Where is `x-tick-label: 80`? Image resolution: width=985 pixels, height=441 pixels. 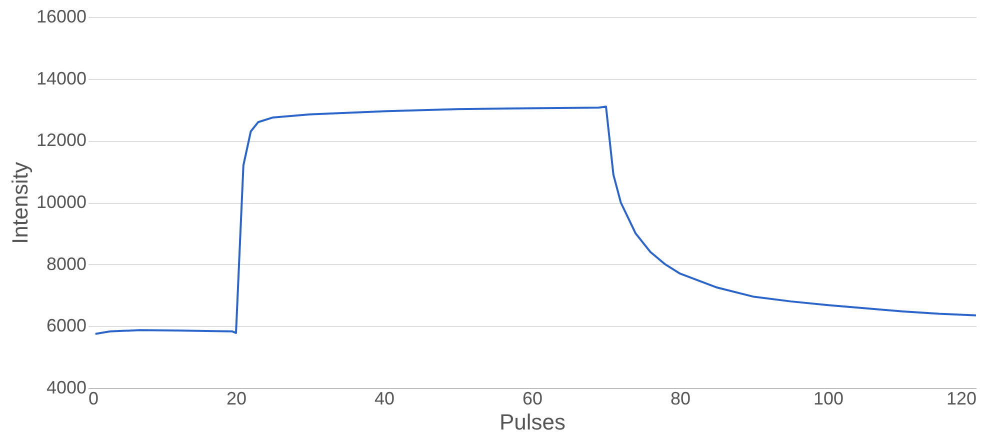 x-tick-label: 80 is located at coordinates (680, 398).